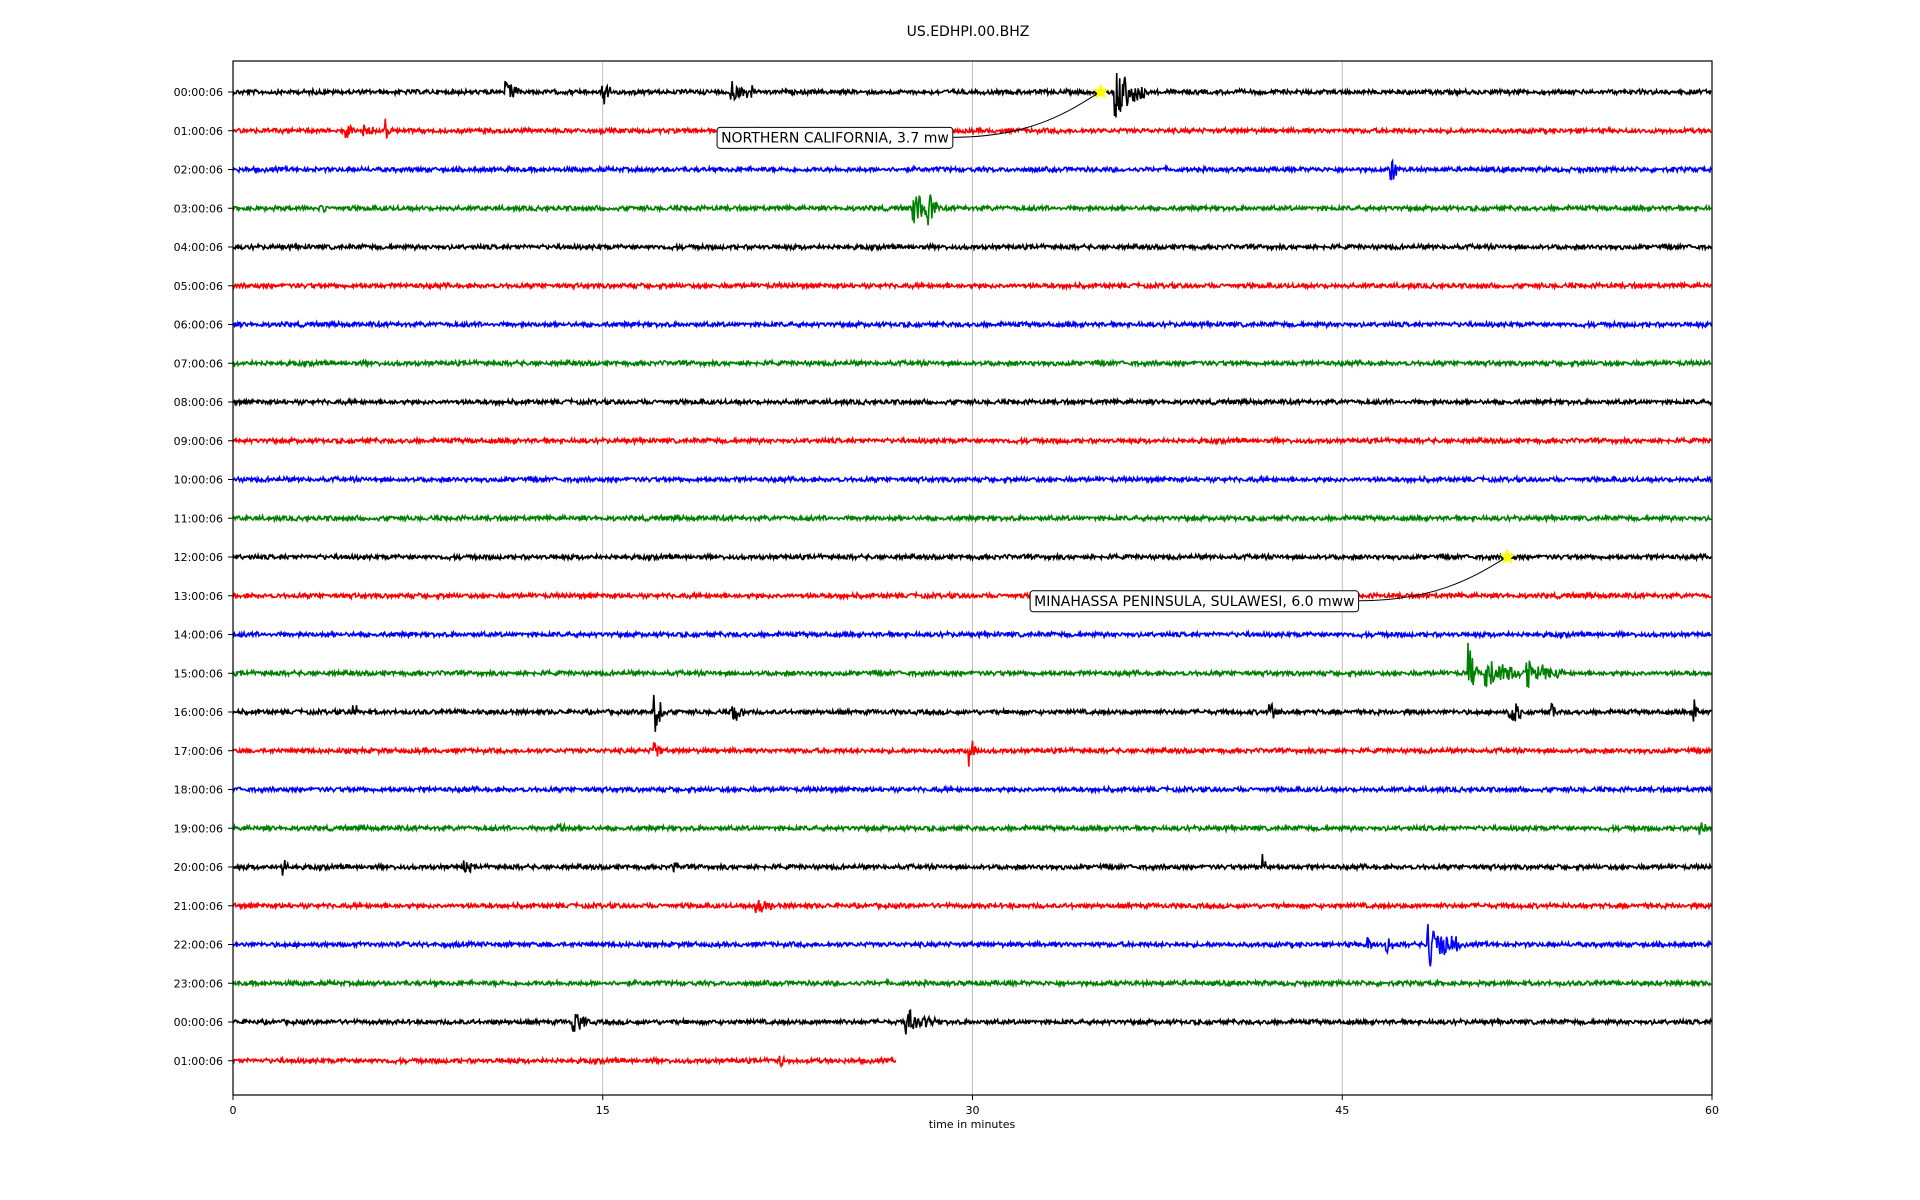  What do you see at coordinates (972, 1124) in the screenshot?
I see `x-axis-label: time in minutes` at bounding box center [972, 1124].